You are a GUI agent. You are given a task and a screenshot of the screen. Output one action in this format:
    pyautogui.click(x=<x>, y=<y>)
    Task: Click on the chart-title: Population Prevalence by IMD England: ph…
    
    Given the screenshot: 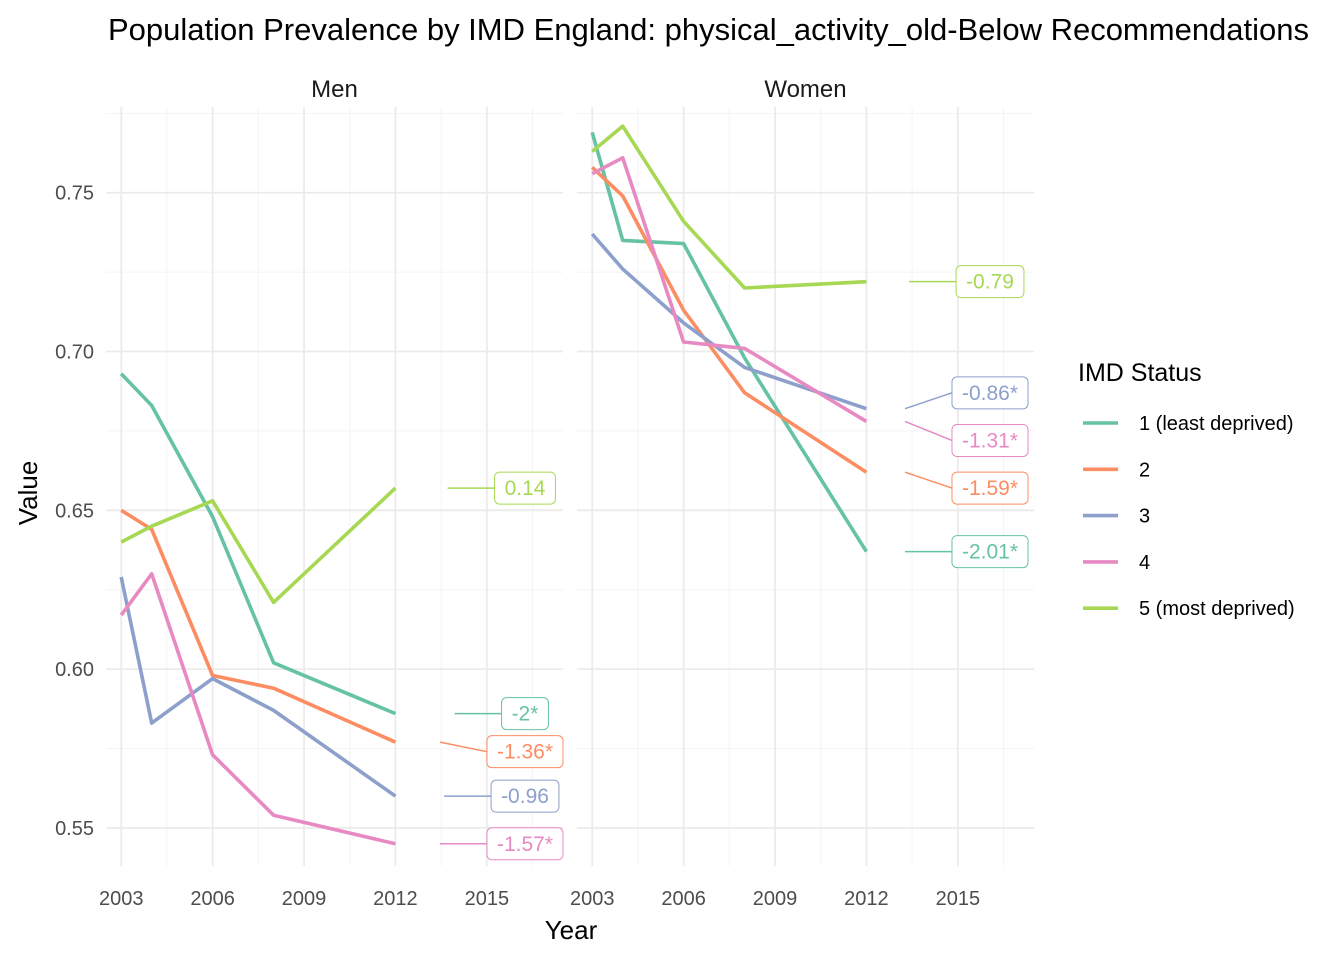 What is the action you would take?
    pyautogui.click(x=708, y=29)
    